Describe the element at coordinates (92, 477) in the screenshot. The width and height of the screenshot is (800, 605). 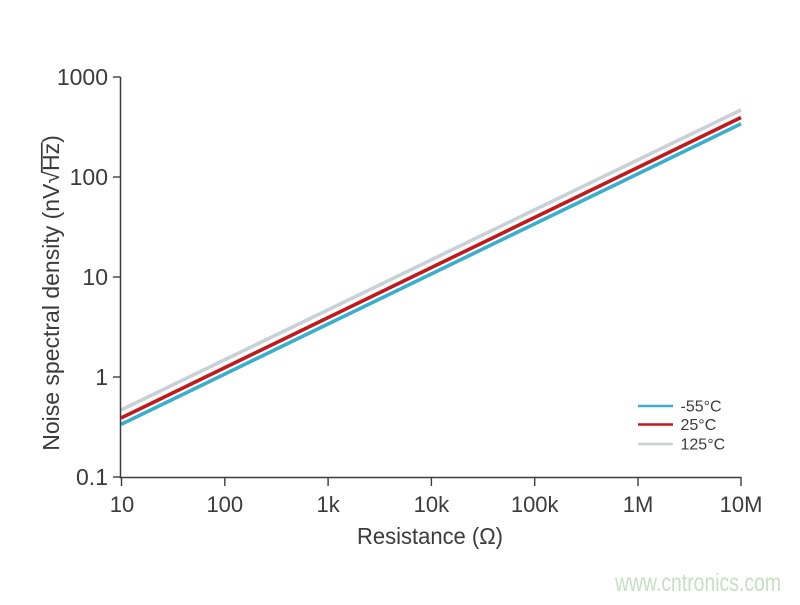
I see `svg-text: 0.1` at that location.